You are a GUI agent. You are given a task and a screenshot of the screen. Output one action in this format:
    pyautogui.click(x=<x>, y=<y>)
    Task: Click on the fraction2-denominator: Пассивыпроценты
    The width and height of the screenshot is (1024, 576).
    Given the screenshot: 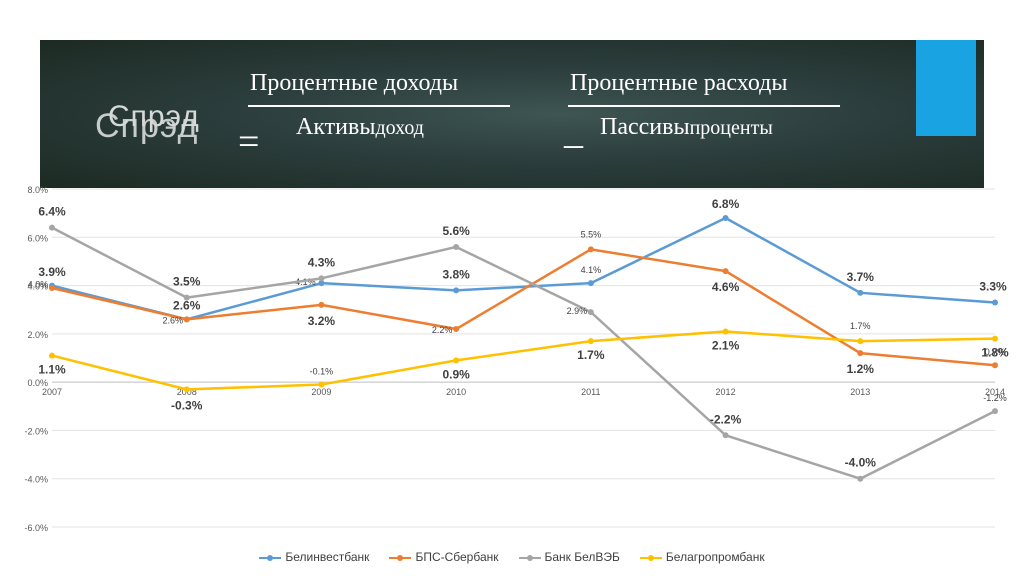 What is the action you would take?
    pyautogui.click(x=686, y=127)
    